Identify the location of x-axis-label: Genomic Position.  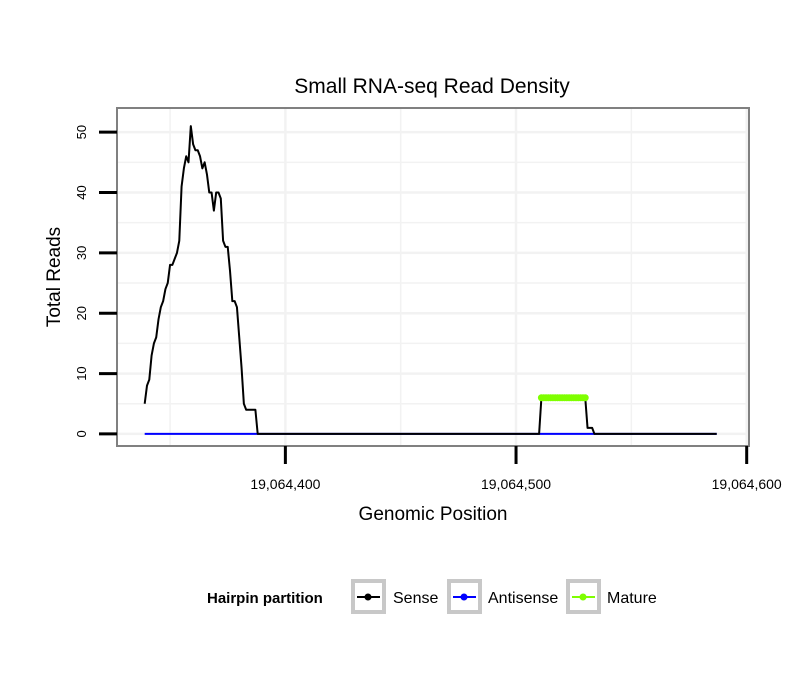
(433, 514).